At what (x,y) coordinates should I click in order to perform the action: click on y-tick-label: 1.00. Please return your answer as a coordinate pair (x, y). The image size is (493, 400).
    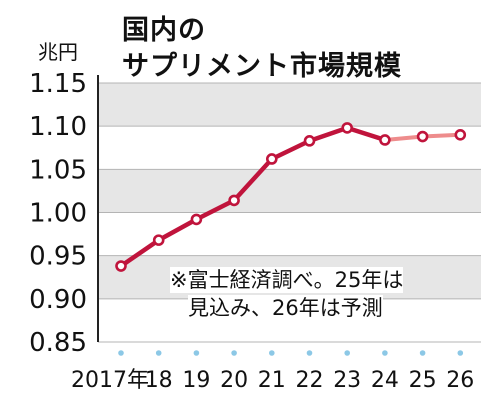
    Looking at the image, I should click on (58, 214).